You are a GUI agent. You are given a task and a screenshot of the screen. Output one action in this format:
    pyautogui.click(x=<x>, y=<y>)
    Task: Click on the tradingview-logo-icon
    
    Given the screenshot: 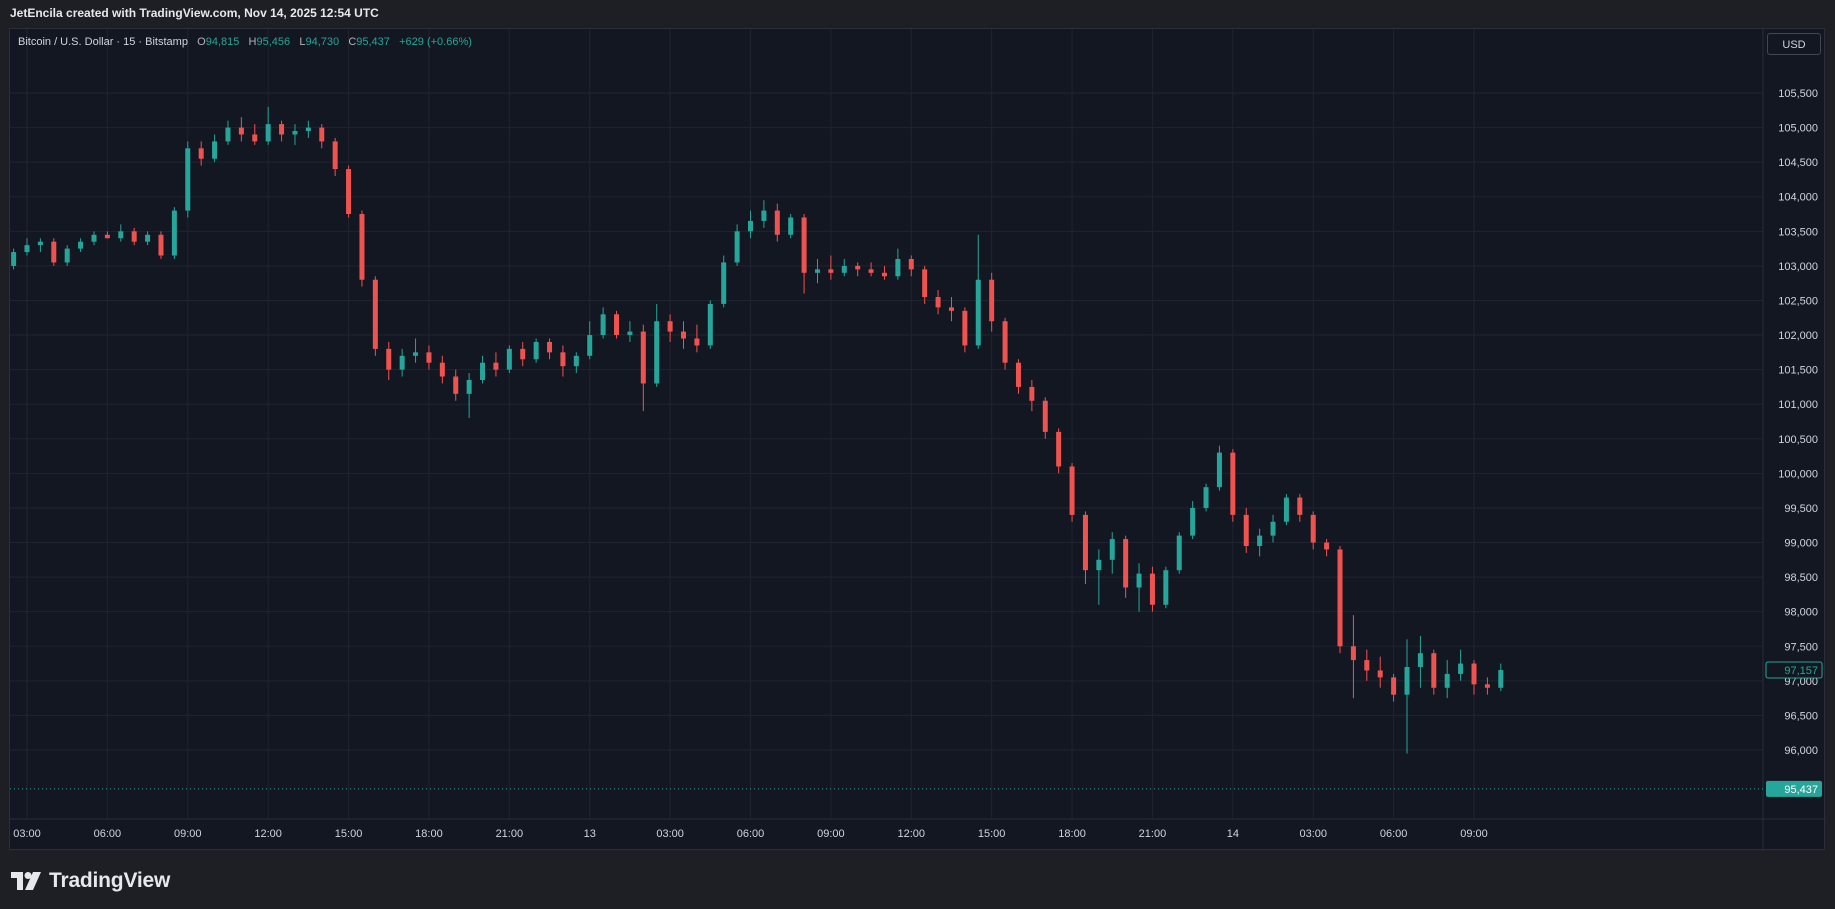 What is the action you would take?
    pyautogui.click(x=26, y=881)
    